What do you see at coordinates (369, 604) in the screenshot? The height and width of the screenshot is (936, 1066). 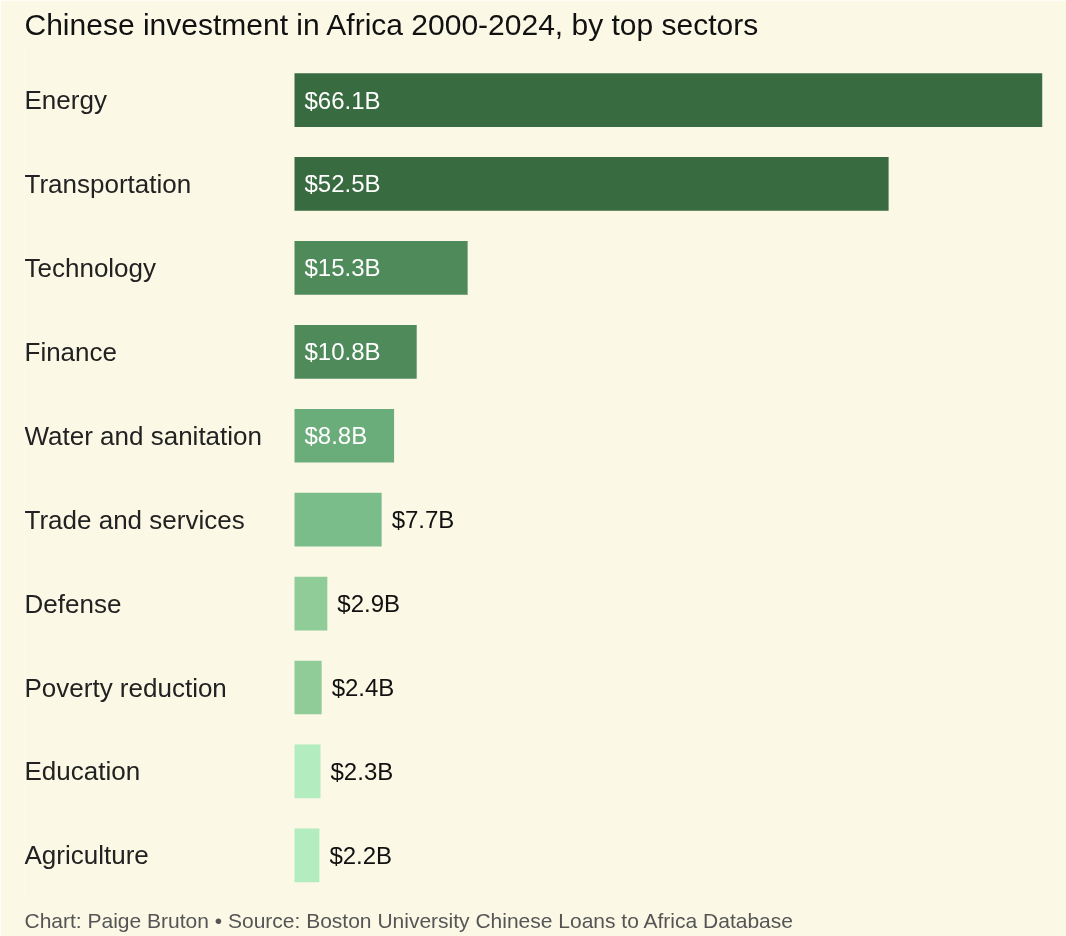 I see `data-label: $2.9B` at bounding box center [369, 604].